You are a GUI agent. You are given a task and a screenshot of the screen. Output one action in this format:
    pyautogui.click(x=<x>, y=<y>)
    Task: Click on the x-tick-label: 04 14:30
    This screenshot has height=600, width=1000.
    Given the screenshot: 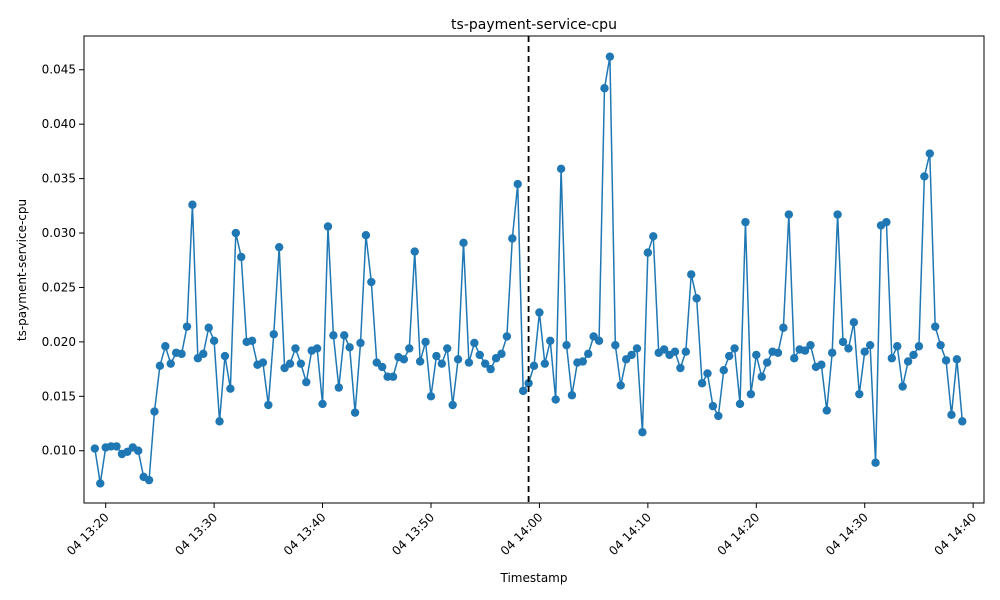 What is the action you would take?
    pyautogui.click(x=847, y=534)
    